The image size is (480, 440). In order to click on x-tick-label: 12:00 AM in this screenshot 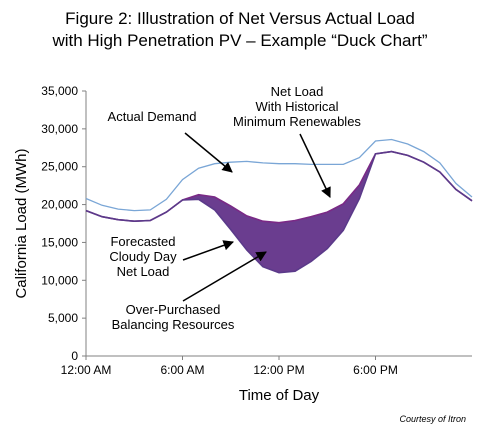, I will do `click(86, 370)`.